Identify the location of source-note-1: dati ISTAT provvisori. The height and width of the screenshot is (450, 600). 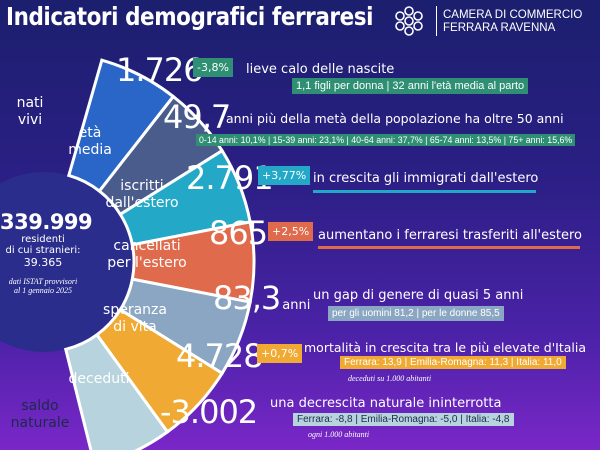
(43, 281).